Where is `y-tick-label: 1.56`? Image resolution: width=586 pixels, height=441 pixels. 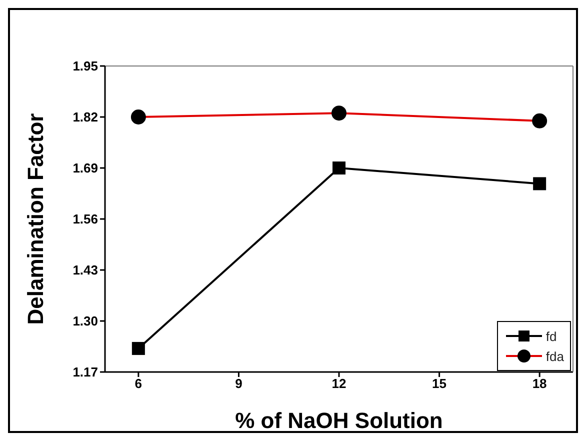 y-tick-label: 1.56 is located at coordinates (85, 219).